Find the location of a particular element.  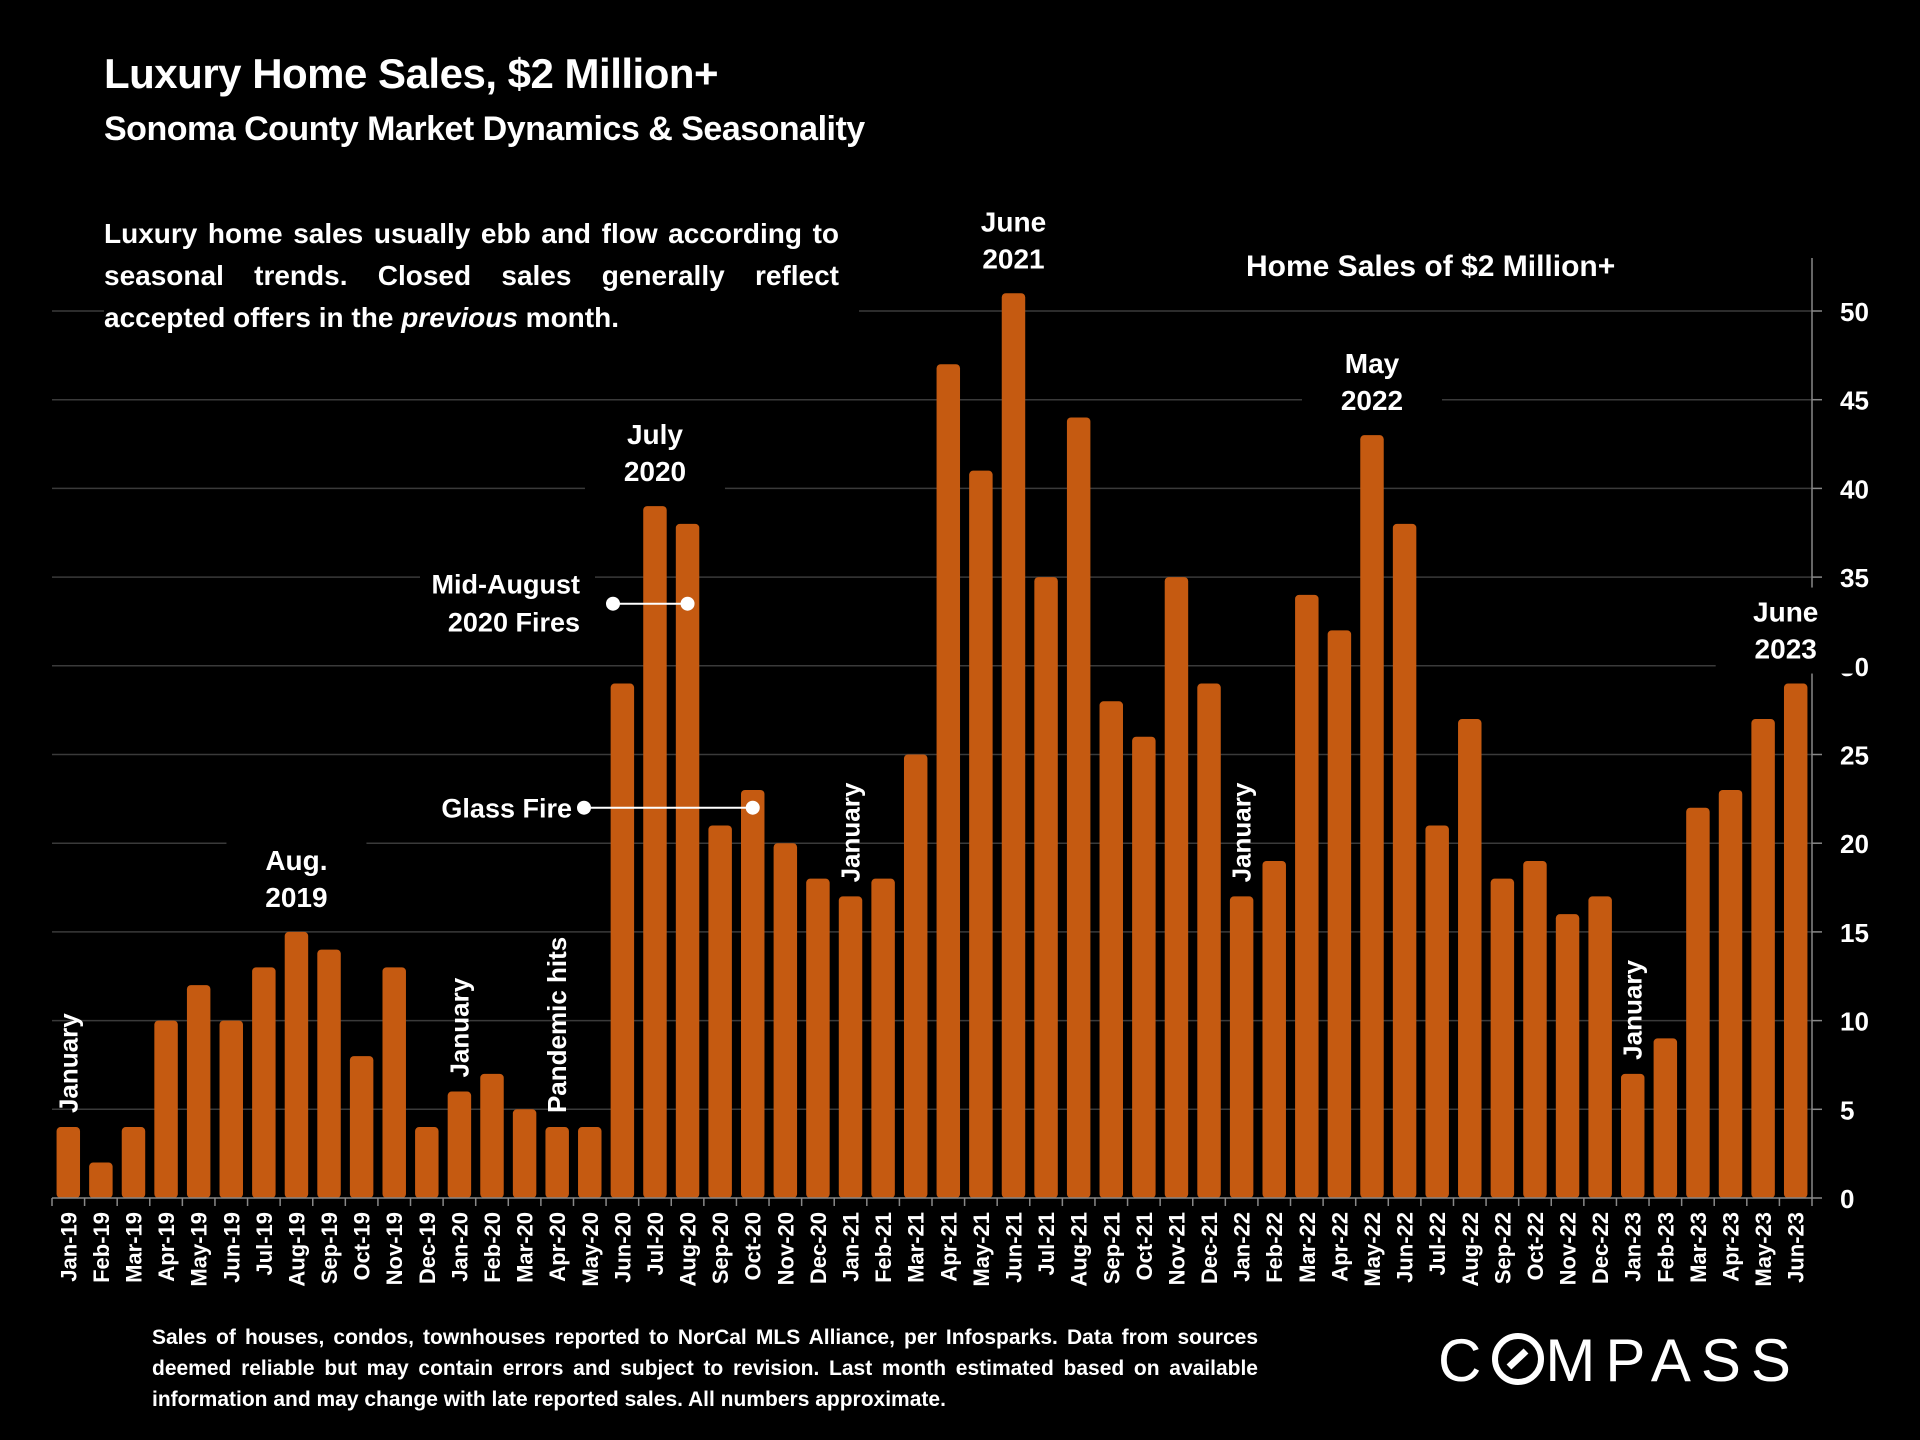

x-tick-label: Jul-21 is located at coordinates (1046, 1244).